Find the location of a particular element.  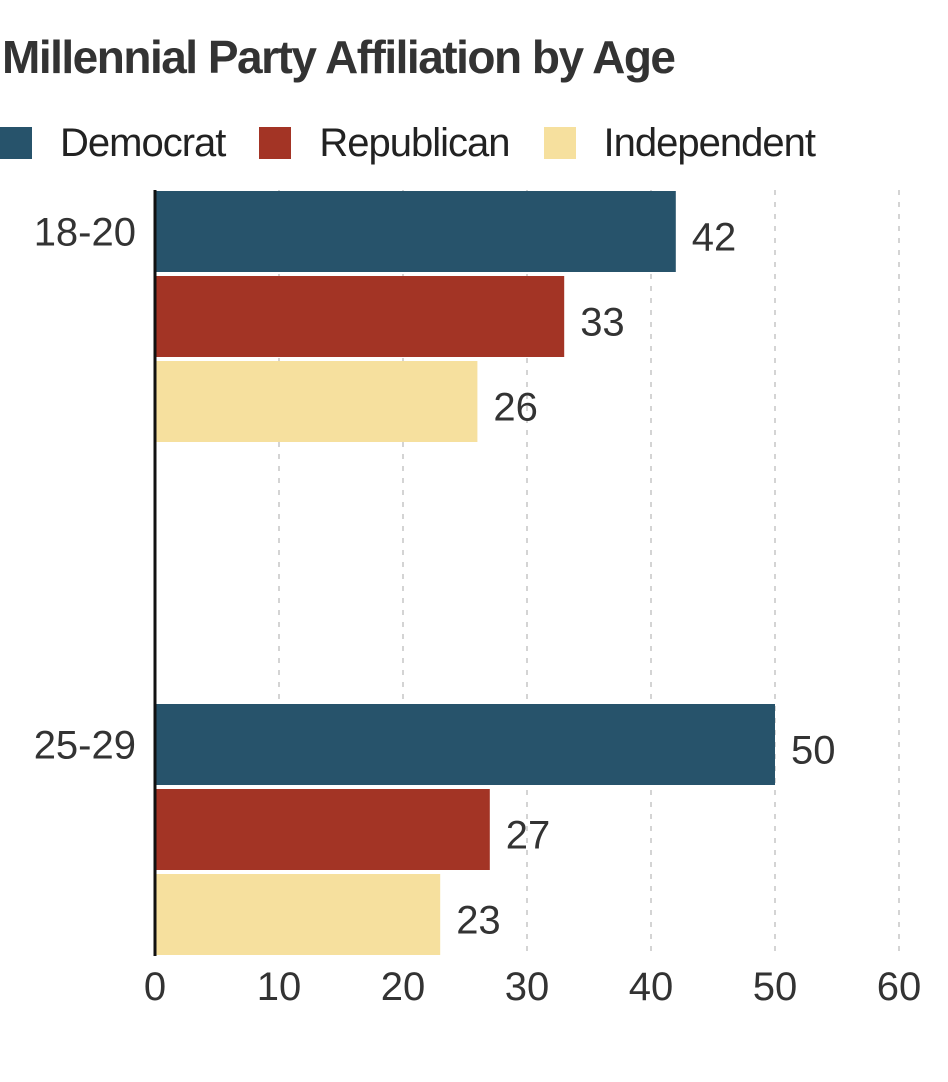

chart-title: Millennial Party Affiliation by Age is located at coordinates (339, 57).